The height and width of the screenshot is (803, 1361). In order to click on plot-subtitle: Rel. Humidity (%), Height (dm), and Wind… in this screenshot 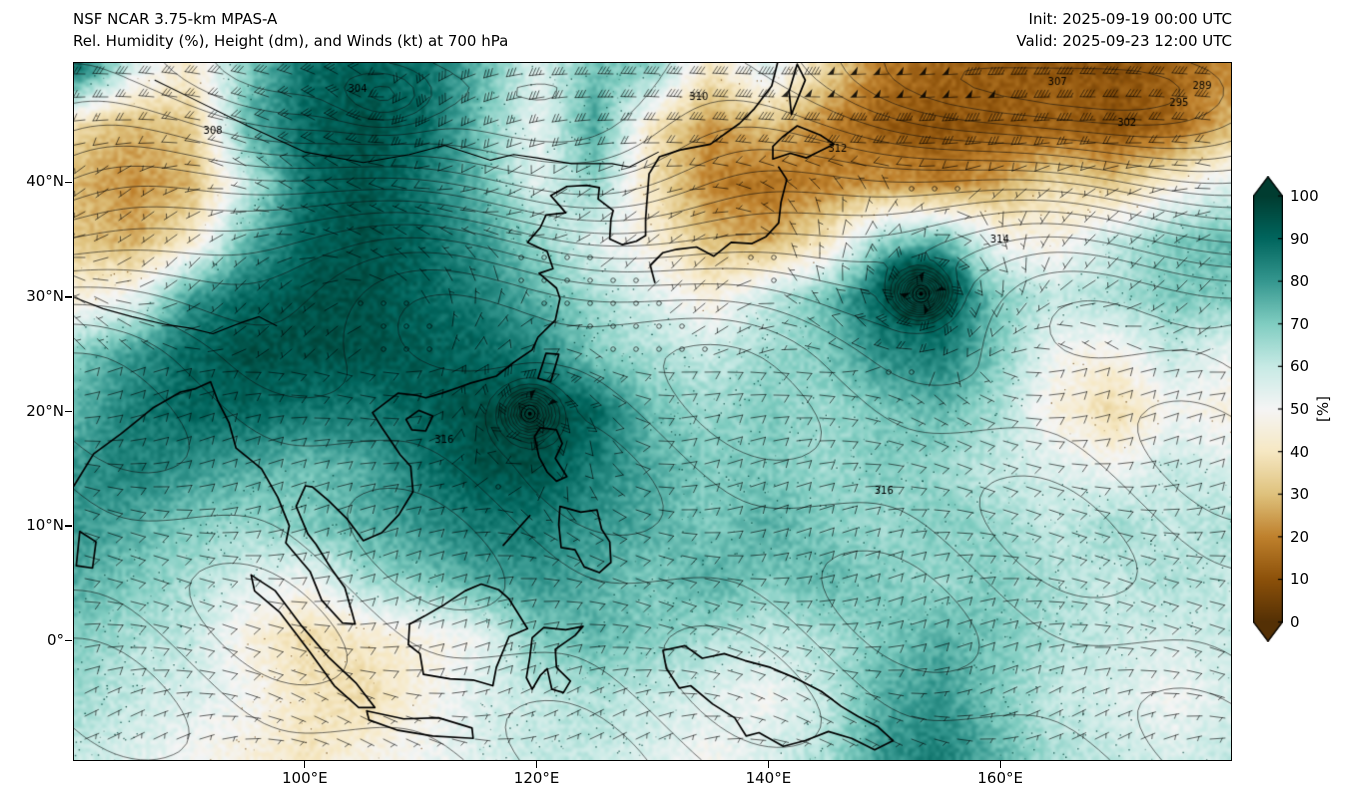, I will do `click(291, 41)`.